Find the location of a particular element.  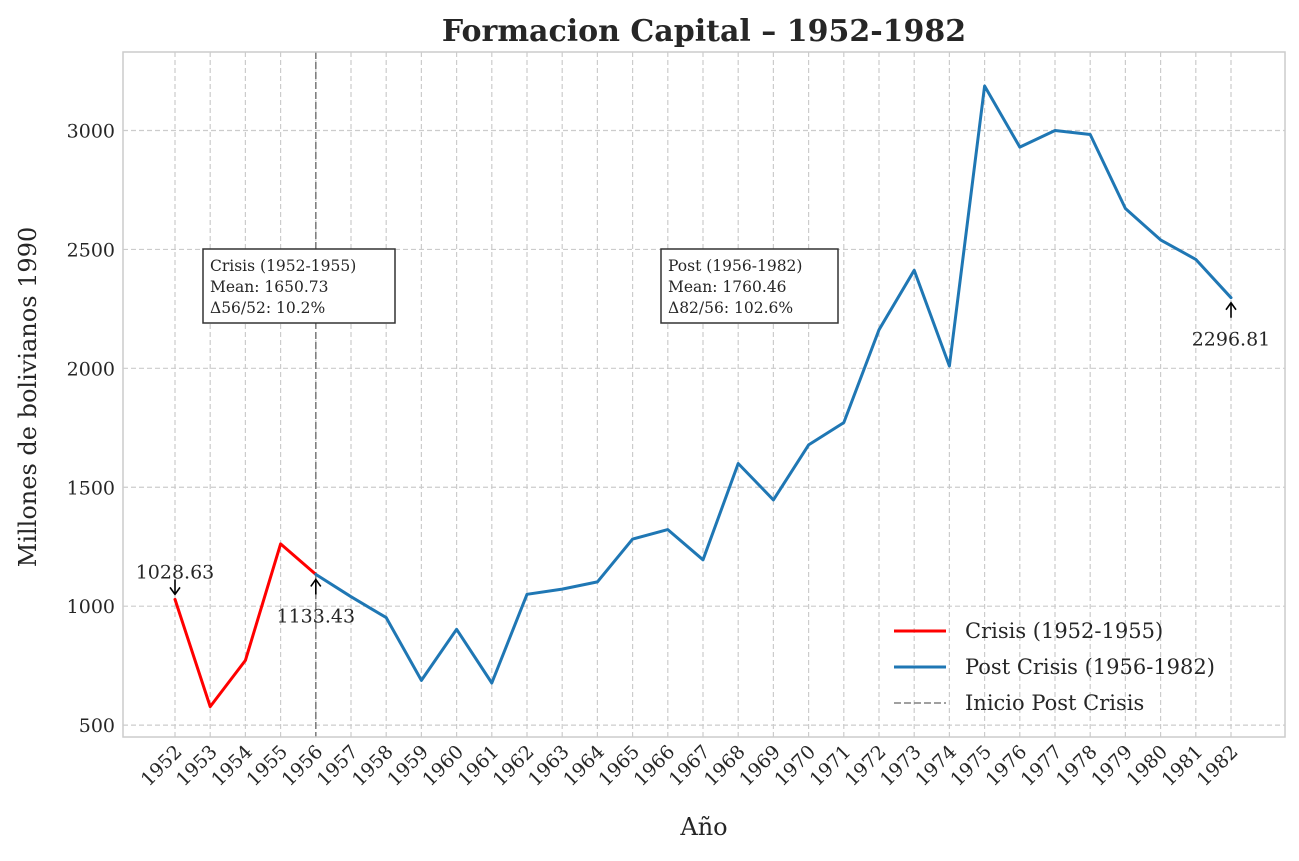

stats-box-line: Δ82/56: 102.6% is located at coordinates (730, 308).